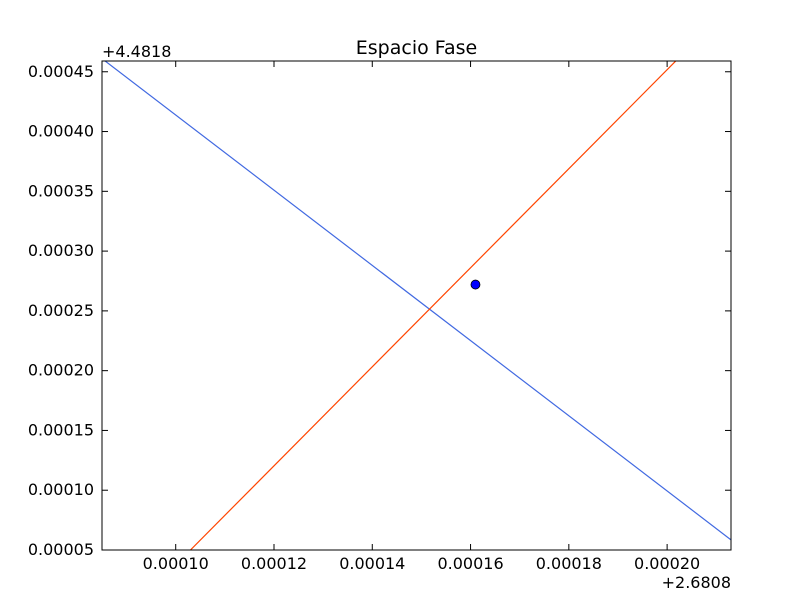 The image size is (812, 612). I want to click on y-tick-label: 0.00010, so click(61, 489).